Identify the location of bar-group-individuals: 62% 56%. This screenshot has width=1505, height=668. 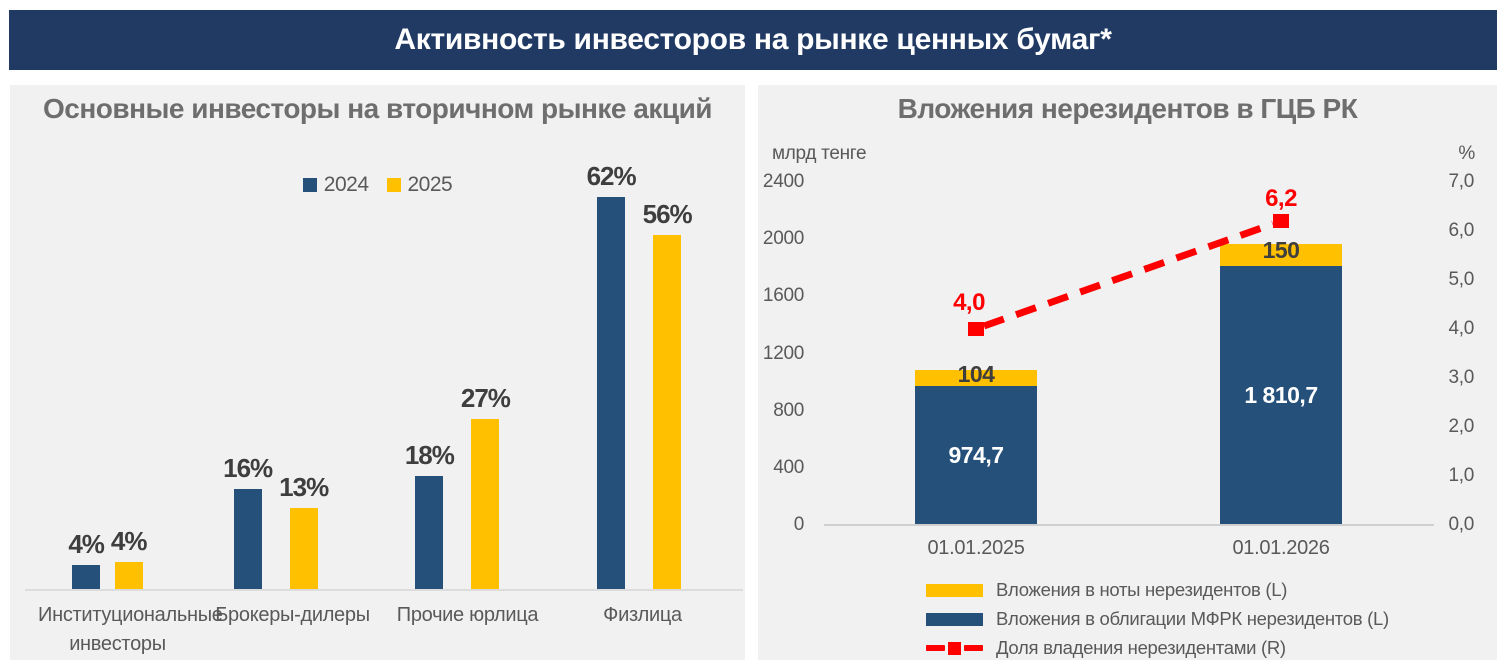
(639, 375).